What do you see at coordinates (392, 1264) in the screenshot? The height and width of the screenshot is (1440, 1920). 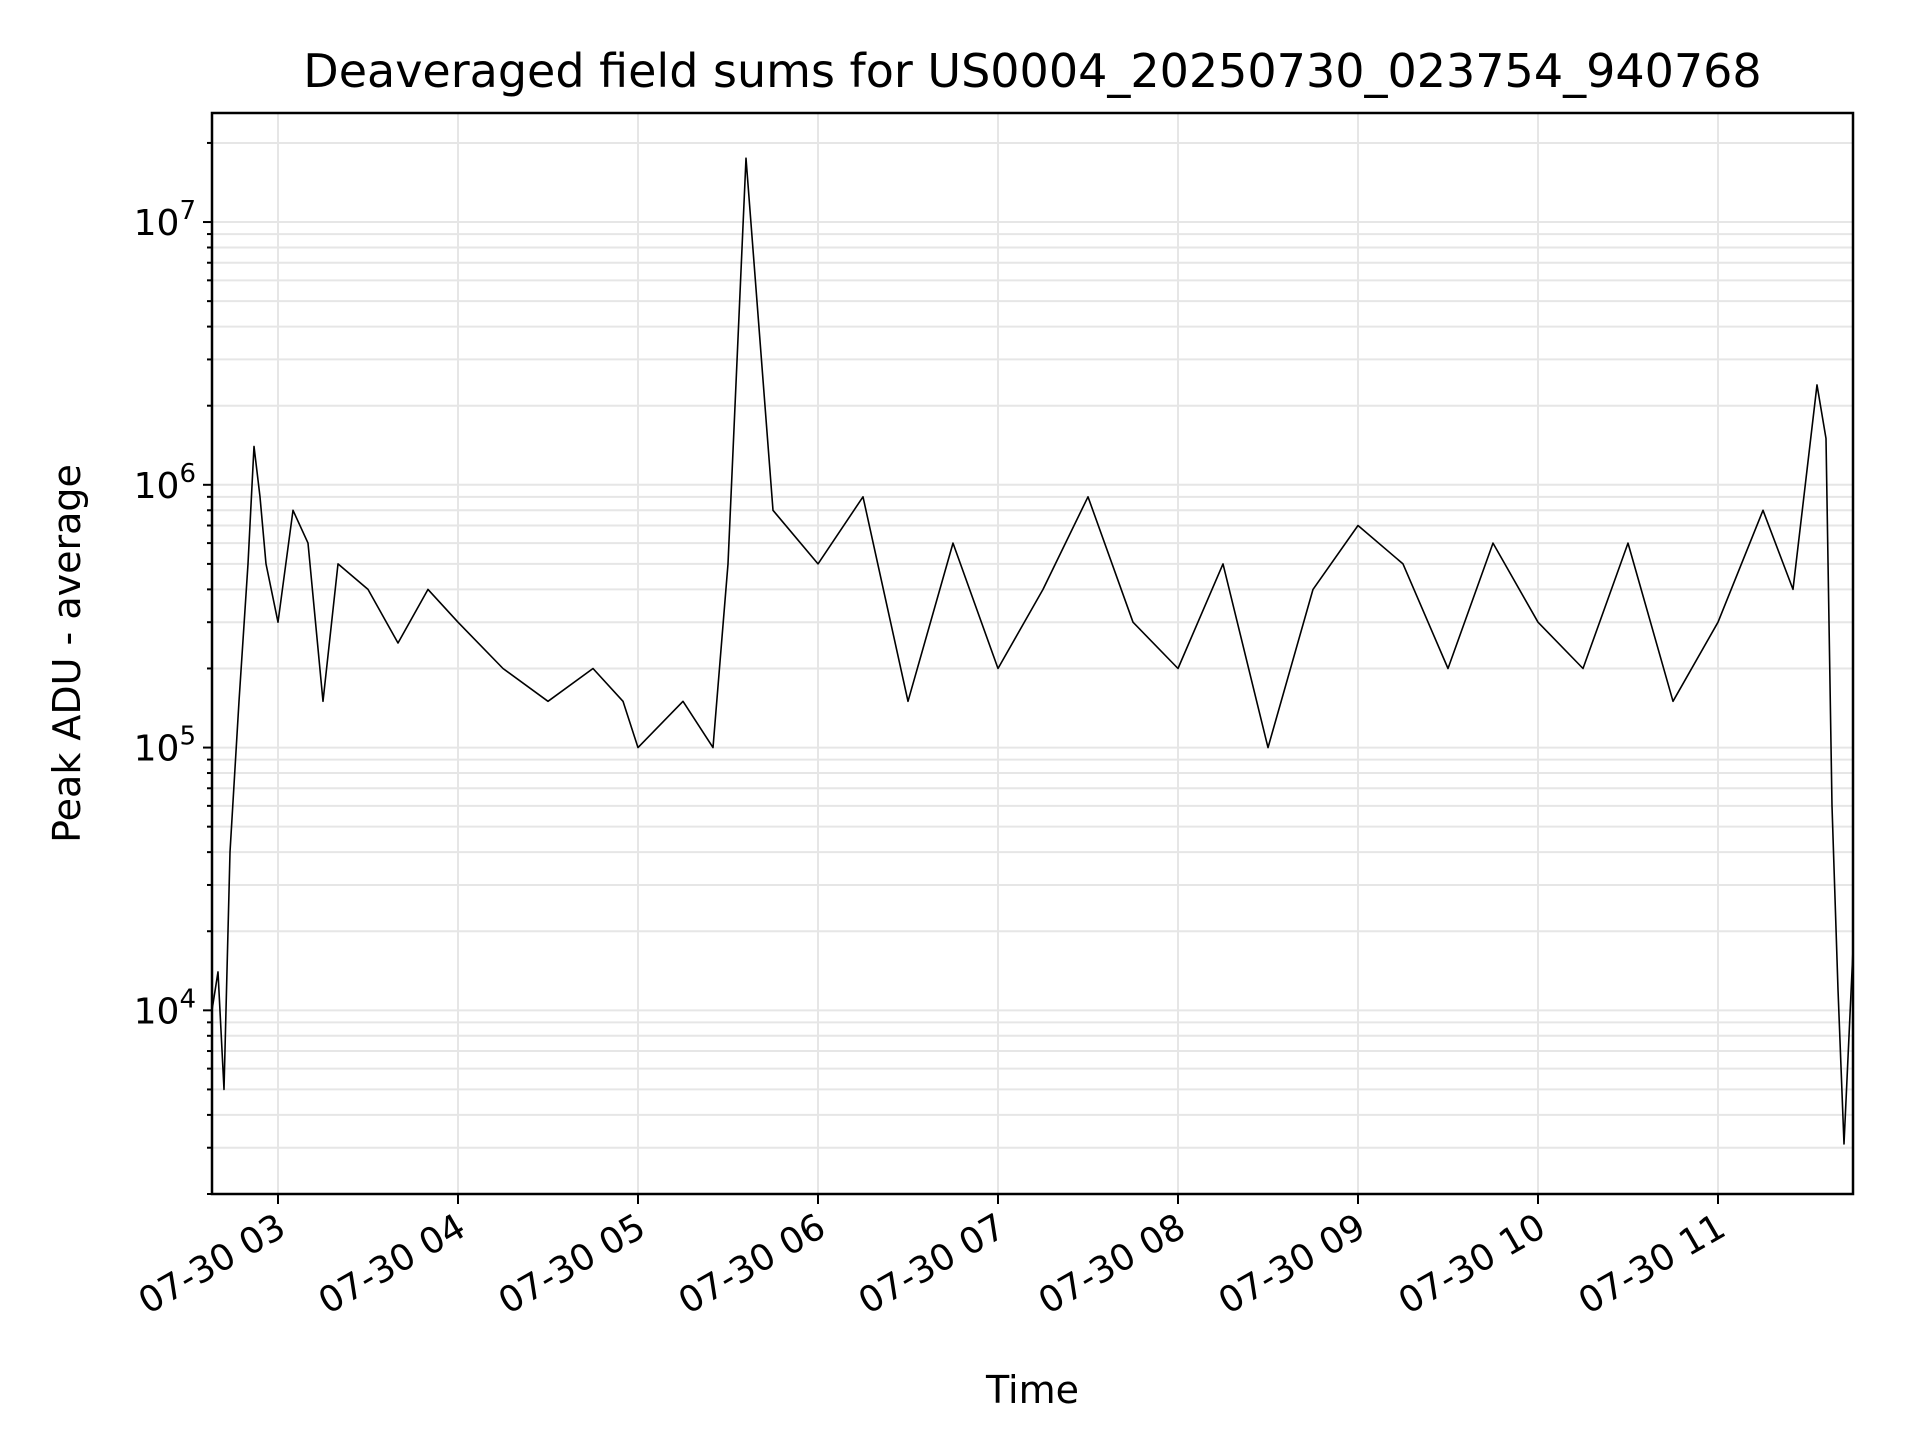 I see `x-tick-label: 07-30 04` at bounding box center [392, 1264].